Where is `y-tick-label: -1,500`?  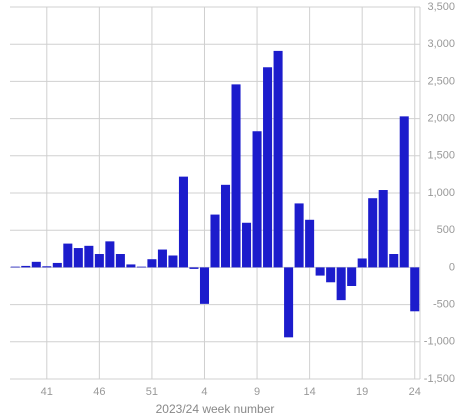
y-tick-label: -1,500 is located at coordinates (439, 379).